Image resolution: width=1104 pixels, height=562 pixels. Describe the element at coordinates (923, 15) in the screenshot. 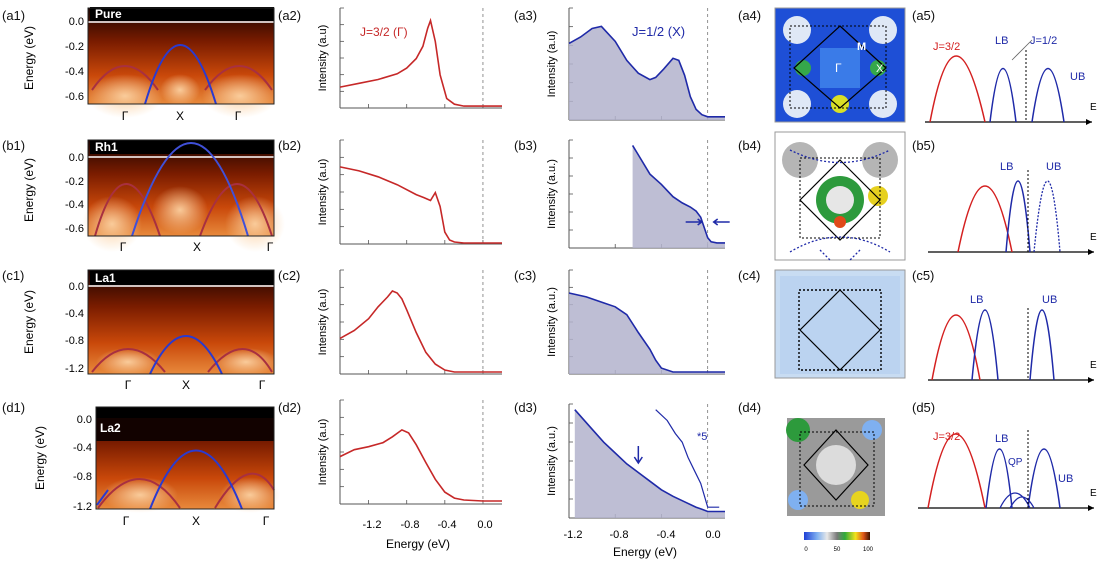

I see `label-a5: (a5)` at that location.